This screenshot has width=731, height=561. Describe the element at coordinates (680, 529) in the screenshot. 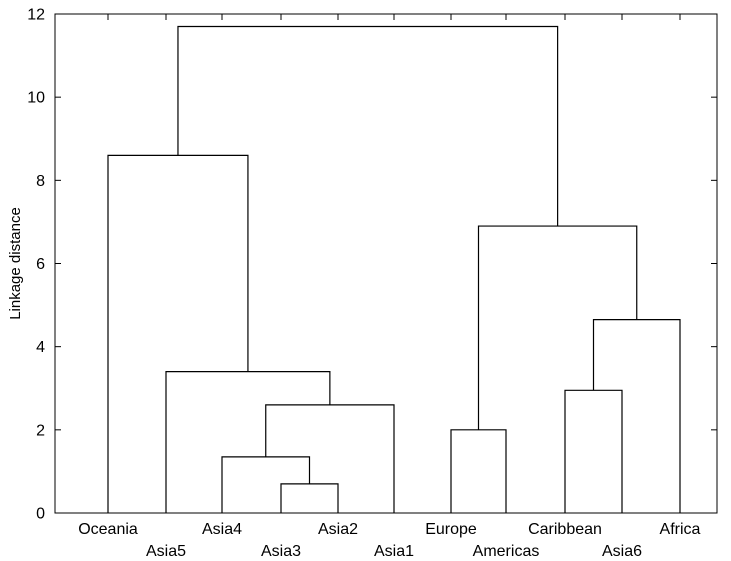

I see `leaf-label-africa: Africa` at that location.